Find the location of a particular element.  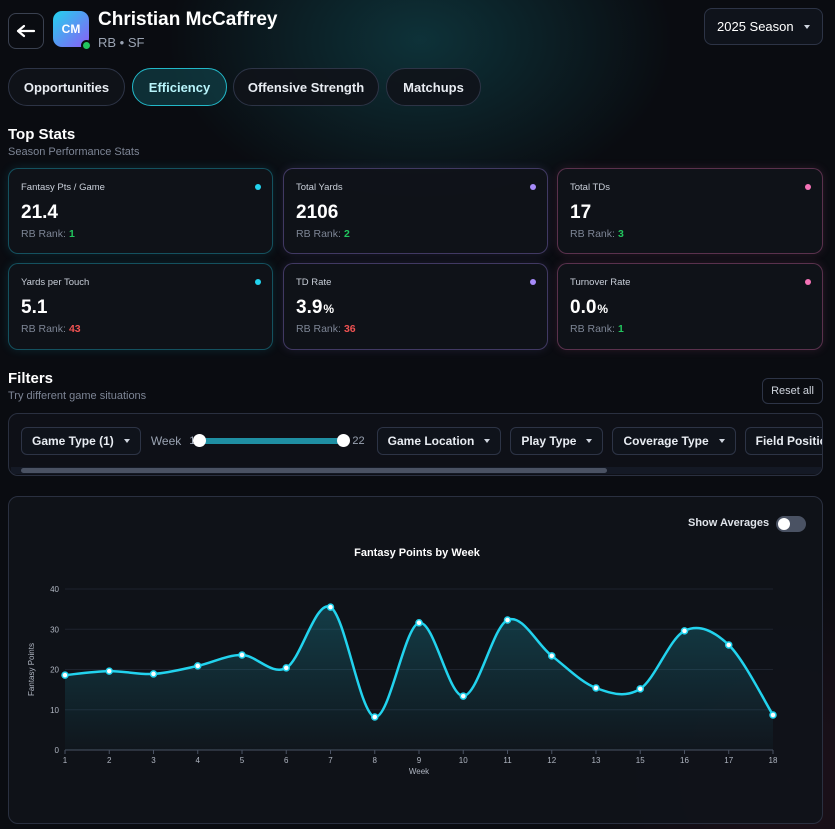

rank-value: 3 is located at coordinates (620, 234).